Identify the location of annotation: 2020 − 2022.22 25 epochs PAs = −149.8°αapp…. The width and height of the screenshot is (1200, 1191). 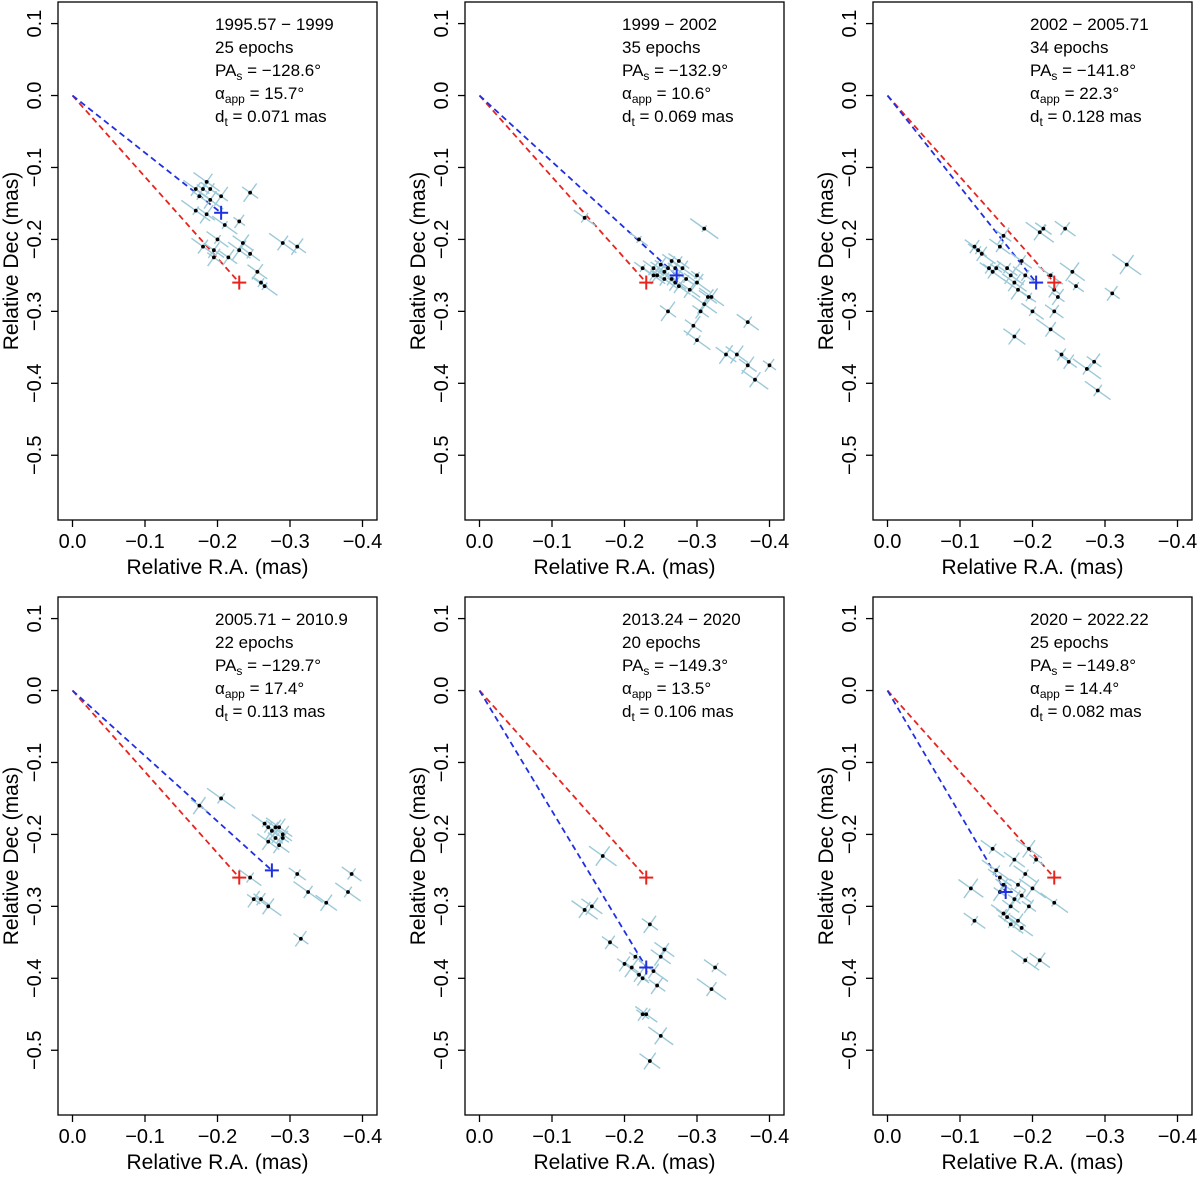
(1089, 667).